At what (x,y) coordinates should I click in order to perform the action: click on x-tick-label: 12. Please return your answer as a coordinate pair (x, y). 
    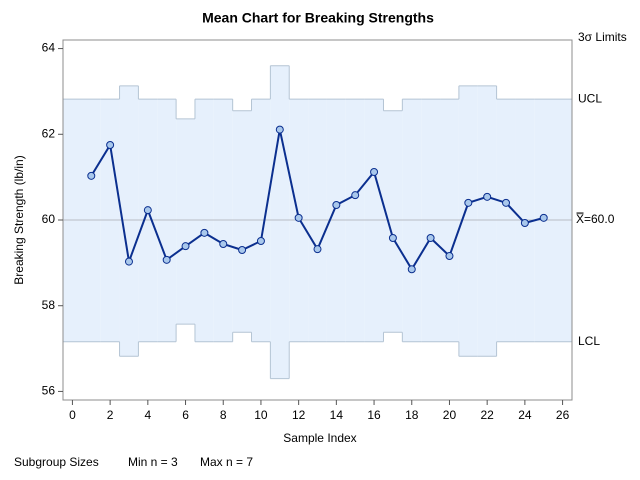
    Looking at the image, I should click on (299, 415).